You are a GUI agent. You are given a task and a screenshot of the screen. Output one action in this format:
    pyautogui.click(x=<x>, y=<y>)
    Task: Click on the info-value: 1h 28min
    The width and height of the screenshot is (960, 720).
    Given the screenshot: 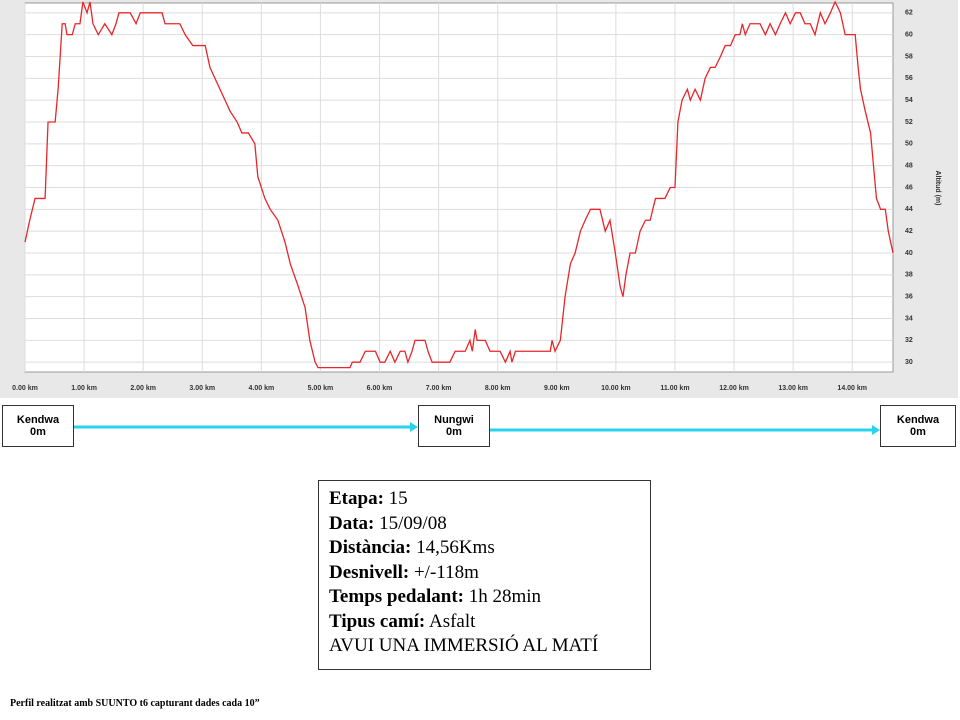 What is the action you would take?
    pyautogui.click(x=505, y=596)
    